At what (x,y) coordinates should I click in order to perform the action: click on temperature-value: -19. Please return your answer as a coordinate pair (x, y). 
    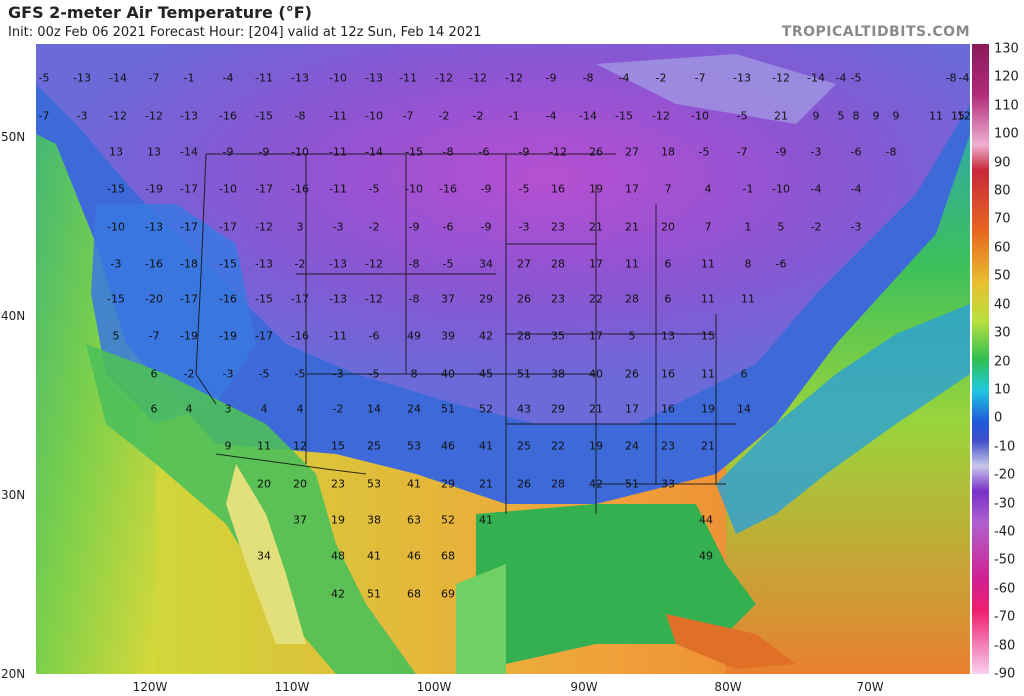
    Looking at the image, I should click on (189, 336).